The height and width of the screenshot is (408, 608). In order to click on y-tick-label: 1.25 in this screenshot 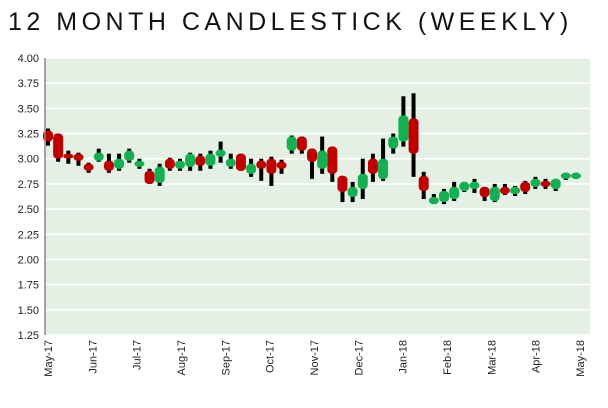, I will do `click(28, 336)`.